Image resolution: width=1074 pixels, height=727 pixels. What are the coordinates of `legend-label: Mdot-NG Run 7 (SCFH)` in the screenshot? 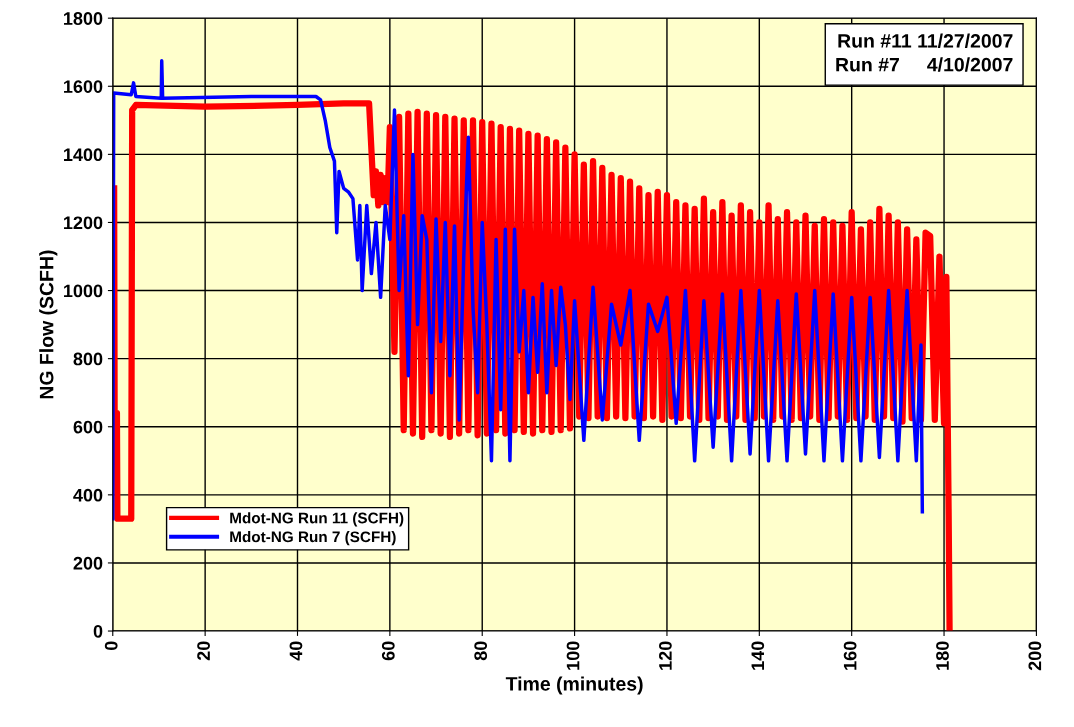 It's located at (313, 538).